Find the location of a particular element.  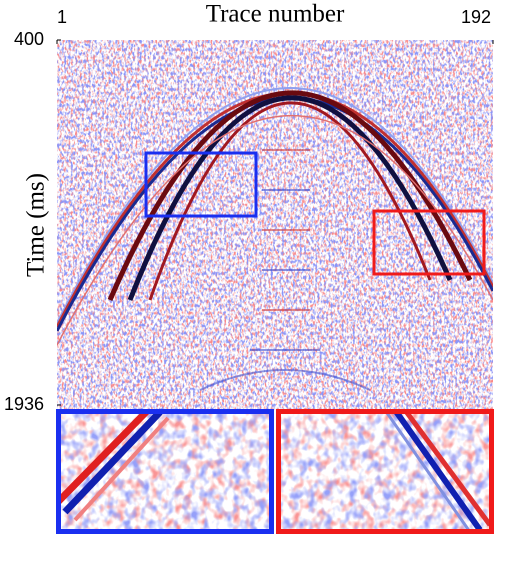

zoom-inset-red is located at coordinates (385, 471).